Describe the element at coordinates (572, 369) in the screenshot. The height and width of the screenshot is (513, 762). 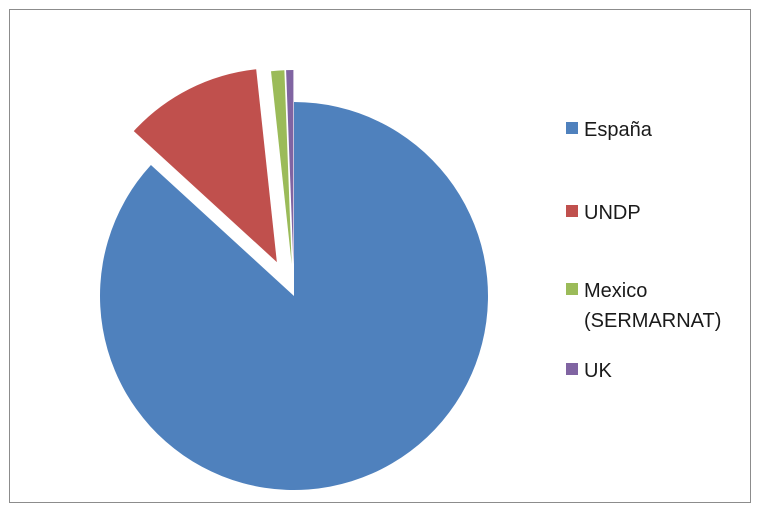
I see `legend-swatch-uk` at that location.